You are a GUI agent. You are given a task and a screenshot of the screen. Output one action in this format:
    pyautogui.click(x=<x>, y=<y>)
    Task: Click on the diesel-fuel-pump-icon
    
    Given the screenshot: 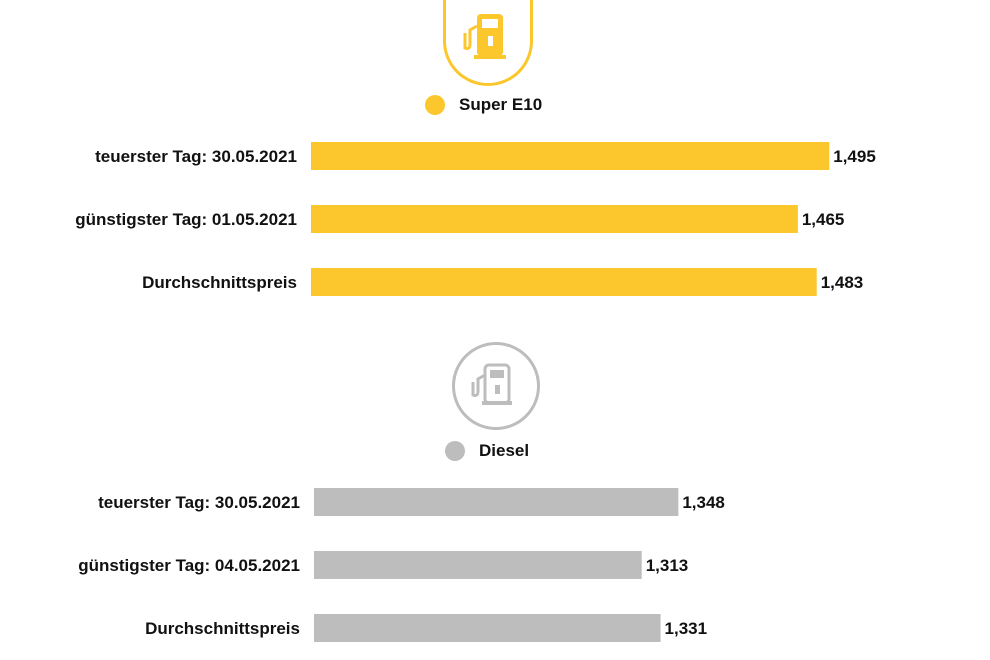 What is the action you would take?
    pyautogui.click(x=496, y=386)
    